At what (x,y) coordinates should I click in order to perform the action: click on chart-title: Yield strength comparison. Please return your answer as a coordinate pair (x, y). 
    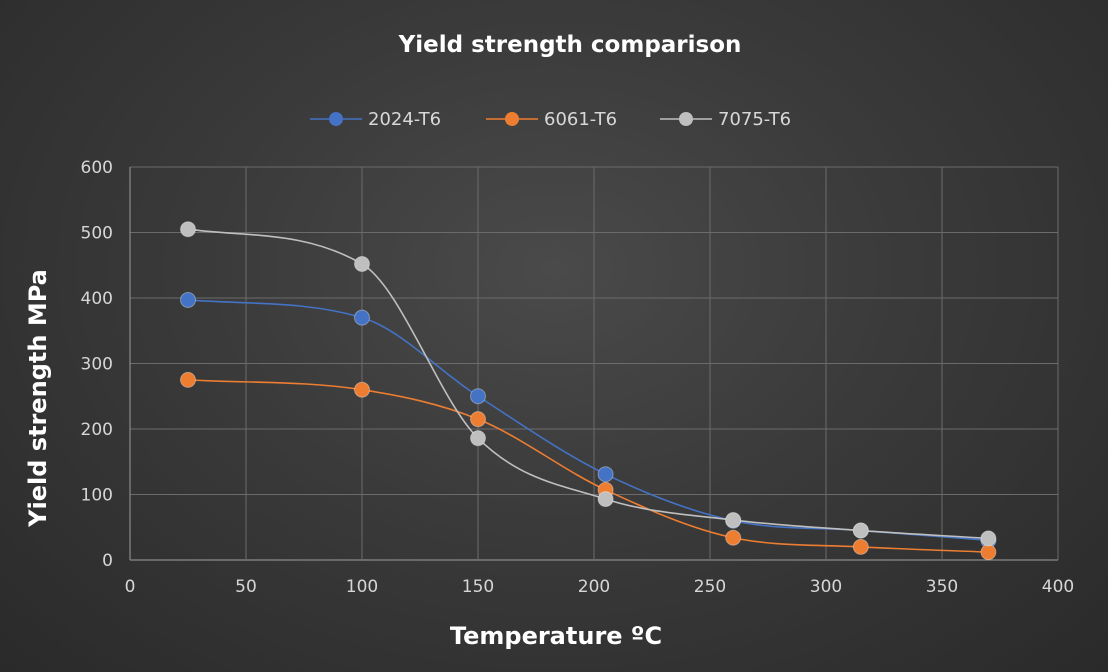
    Looking at the image, I should click on (570, 45).